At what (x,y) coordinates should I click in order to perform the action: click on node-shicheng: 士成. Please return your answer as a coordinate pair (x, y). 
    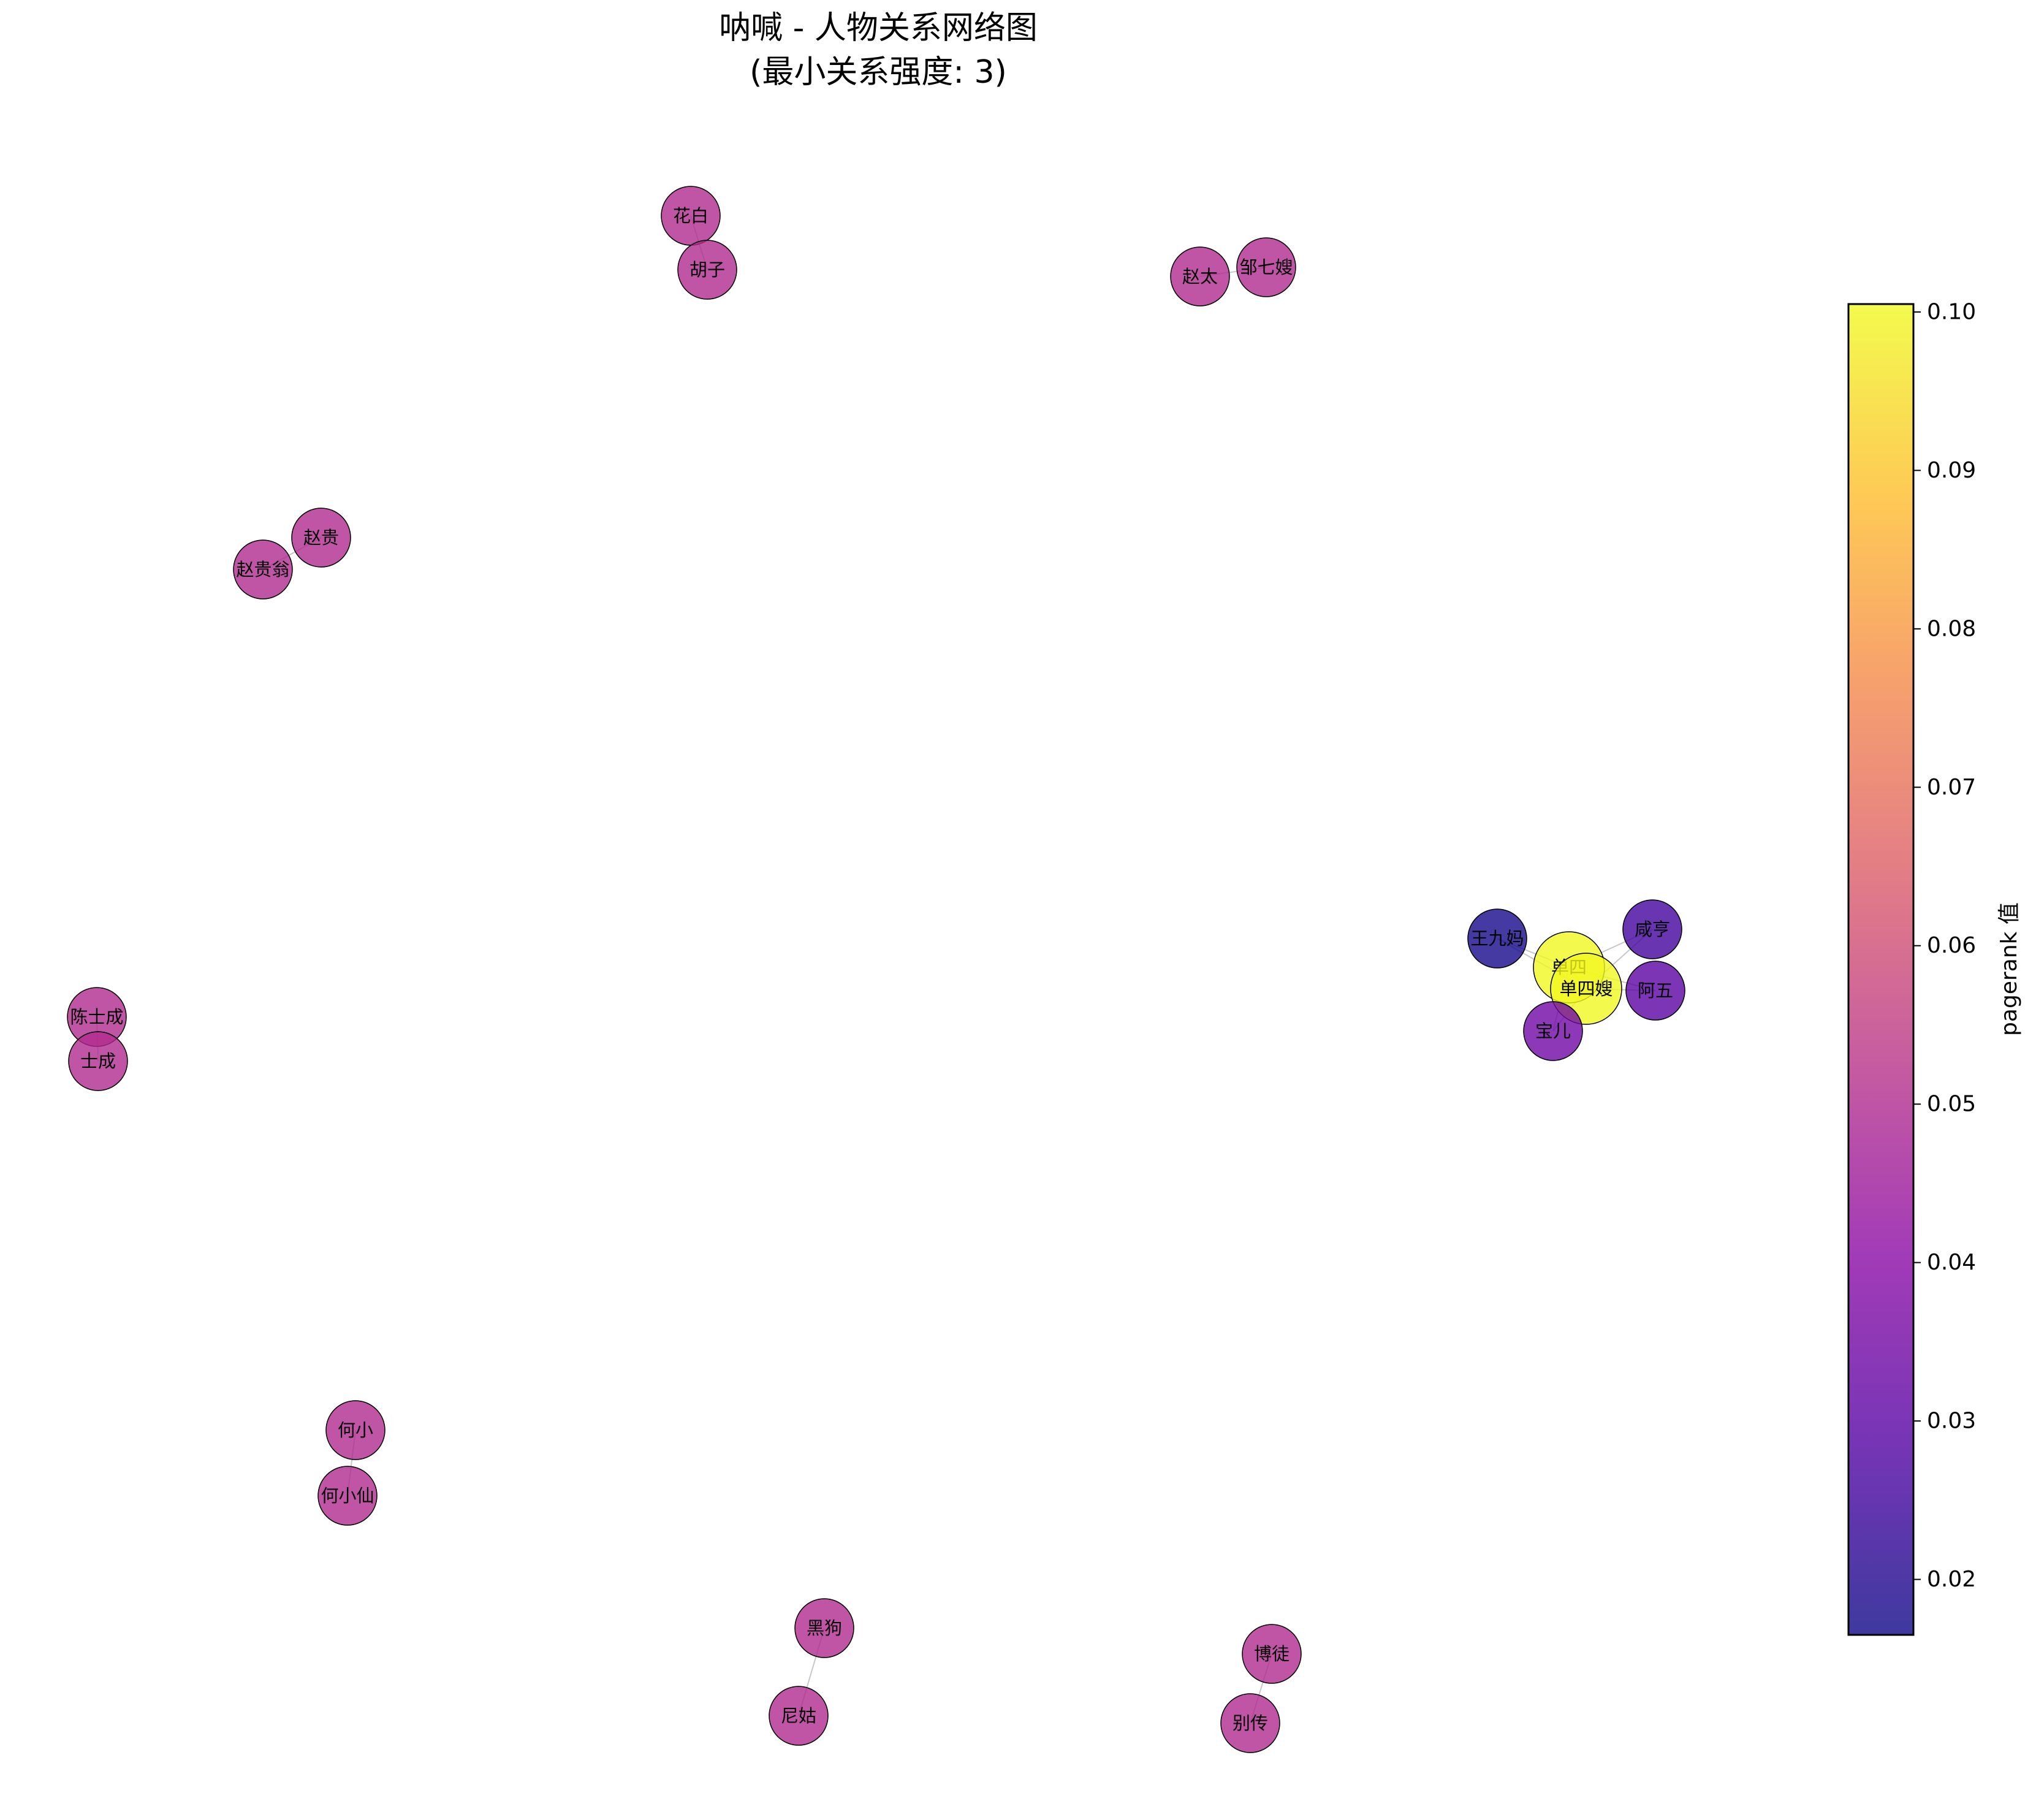
    Looking at the image, I should click on (98, 1061).